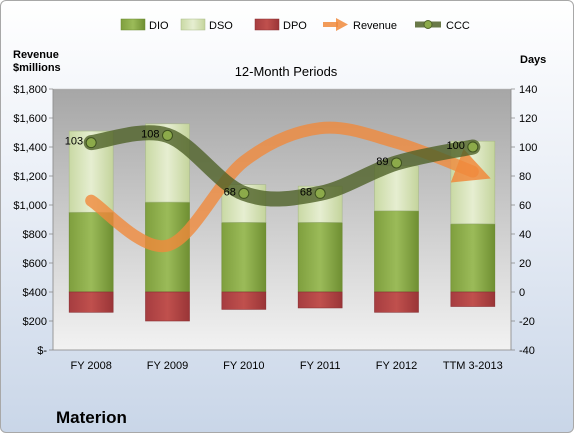 The image size is (574, 433). Describe the element at coordinates (74, 142) in the screenshot. I see `ccc-data-label: 103` at that location.